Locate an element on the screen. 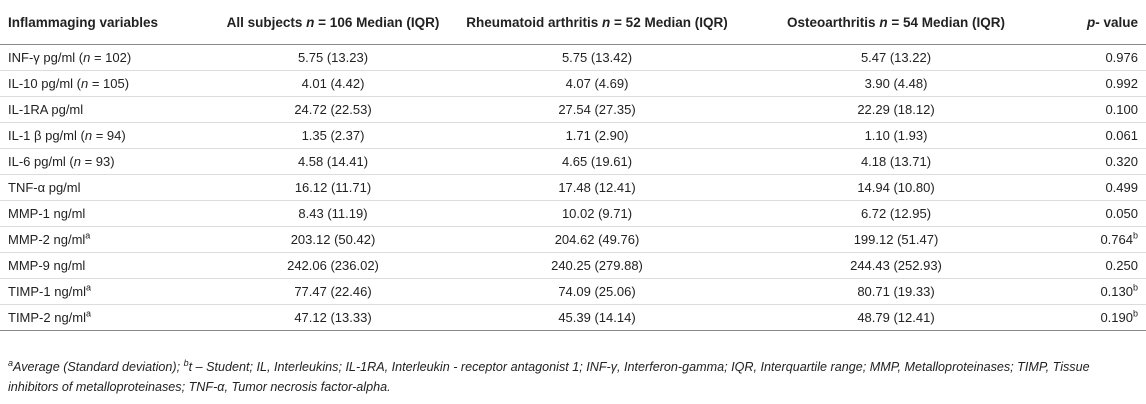 The width and height of the screenshot is (1146, 404). cell-rheumatoid-arthritis: 204.62 (49.76) is located at coordinates (597, 239).